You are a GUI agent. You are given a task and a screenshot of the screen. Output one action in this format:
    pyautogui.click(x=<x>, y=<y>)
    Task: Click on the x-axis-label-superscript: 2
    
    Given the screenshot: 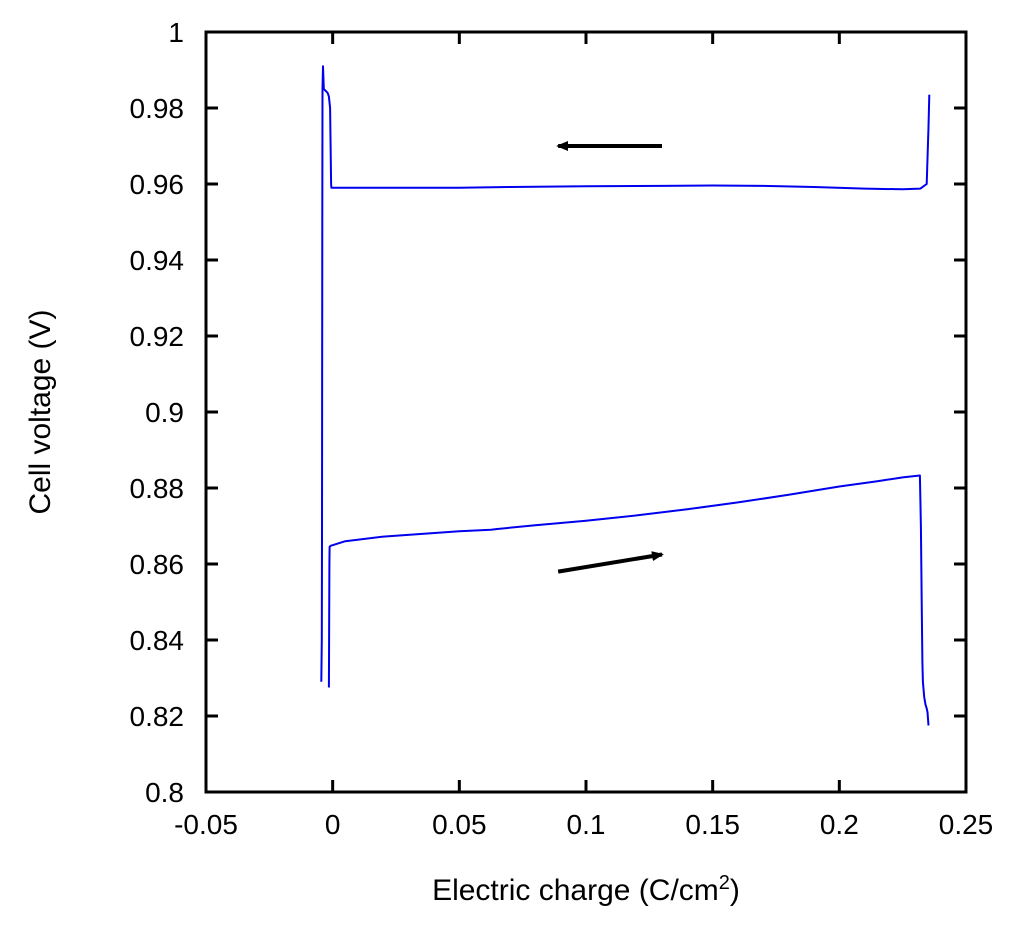 What is the action you would take?
    pyautogui.click(x=724, y=883)
    